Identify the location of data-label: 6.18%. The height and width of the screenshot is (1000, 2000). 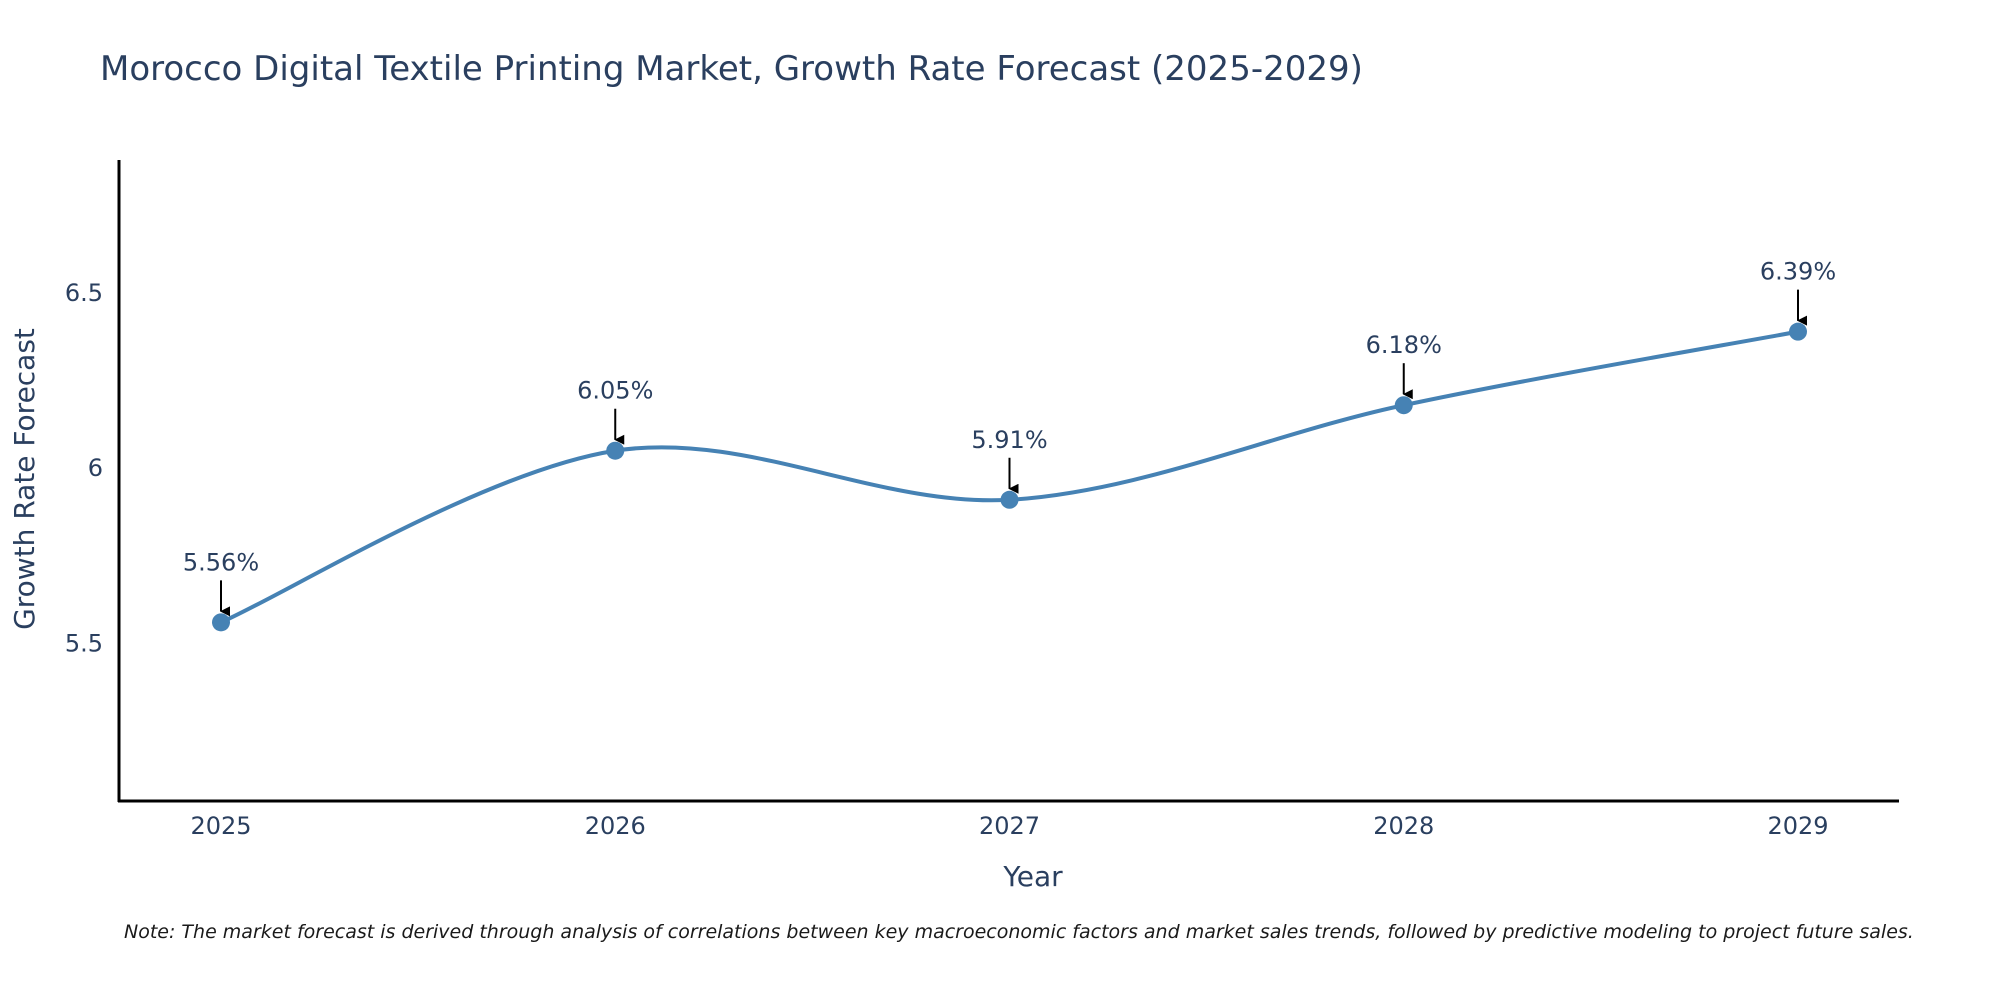
(1404, 345).